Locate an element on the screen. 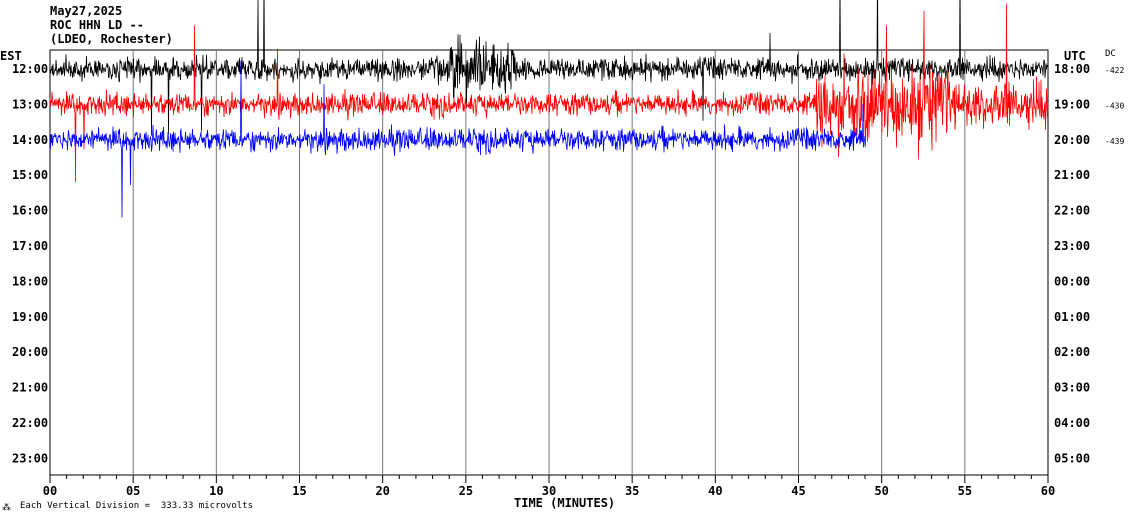 The width and height of the screenshot is (1130, 519). row-label-utc: 01:00 is located at coordinates (1072, 317).